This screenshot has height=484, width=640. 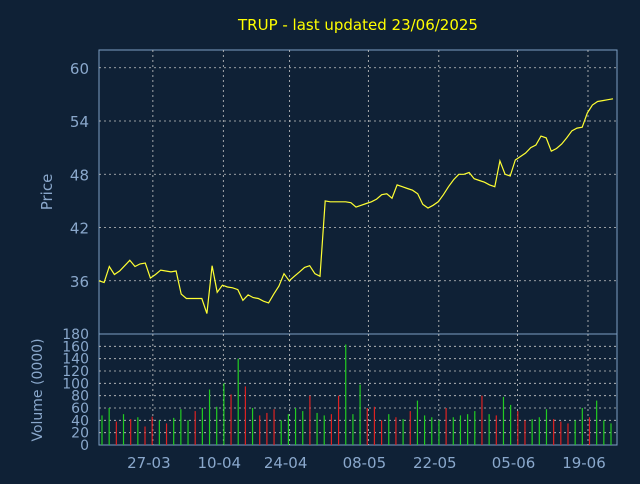 What do you see at coordinates (75, 347) in the screenshot?
I see `volume-tick-label: 160` at bounding box center [75, 347].